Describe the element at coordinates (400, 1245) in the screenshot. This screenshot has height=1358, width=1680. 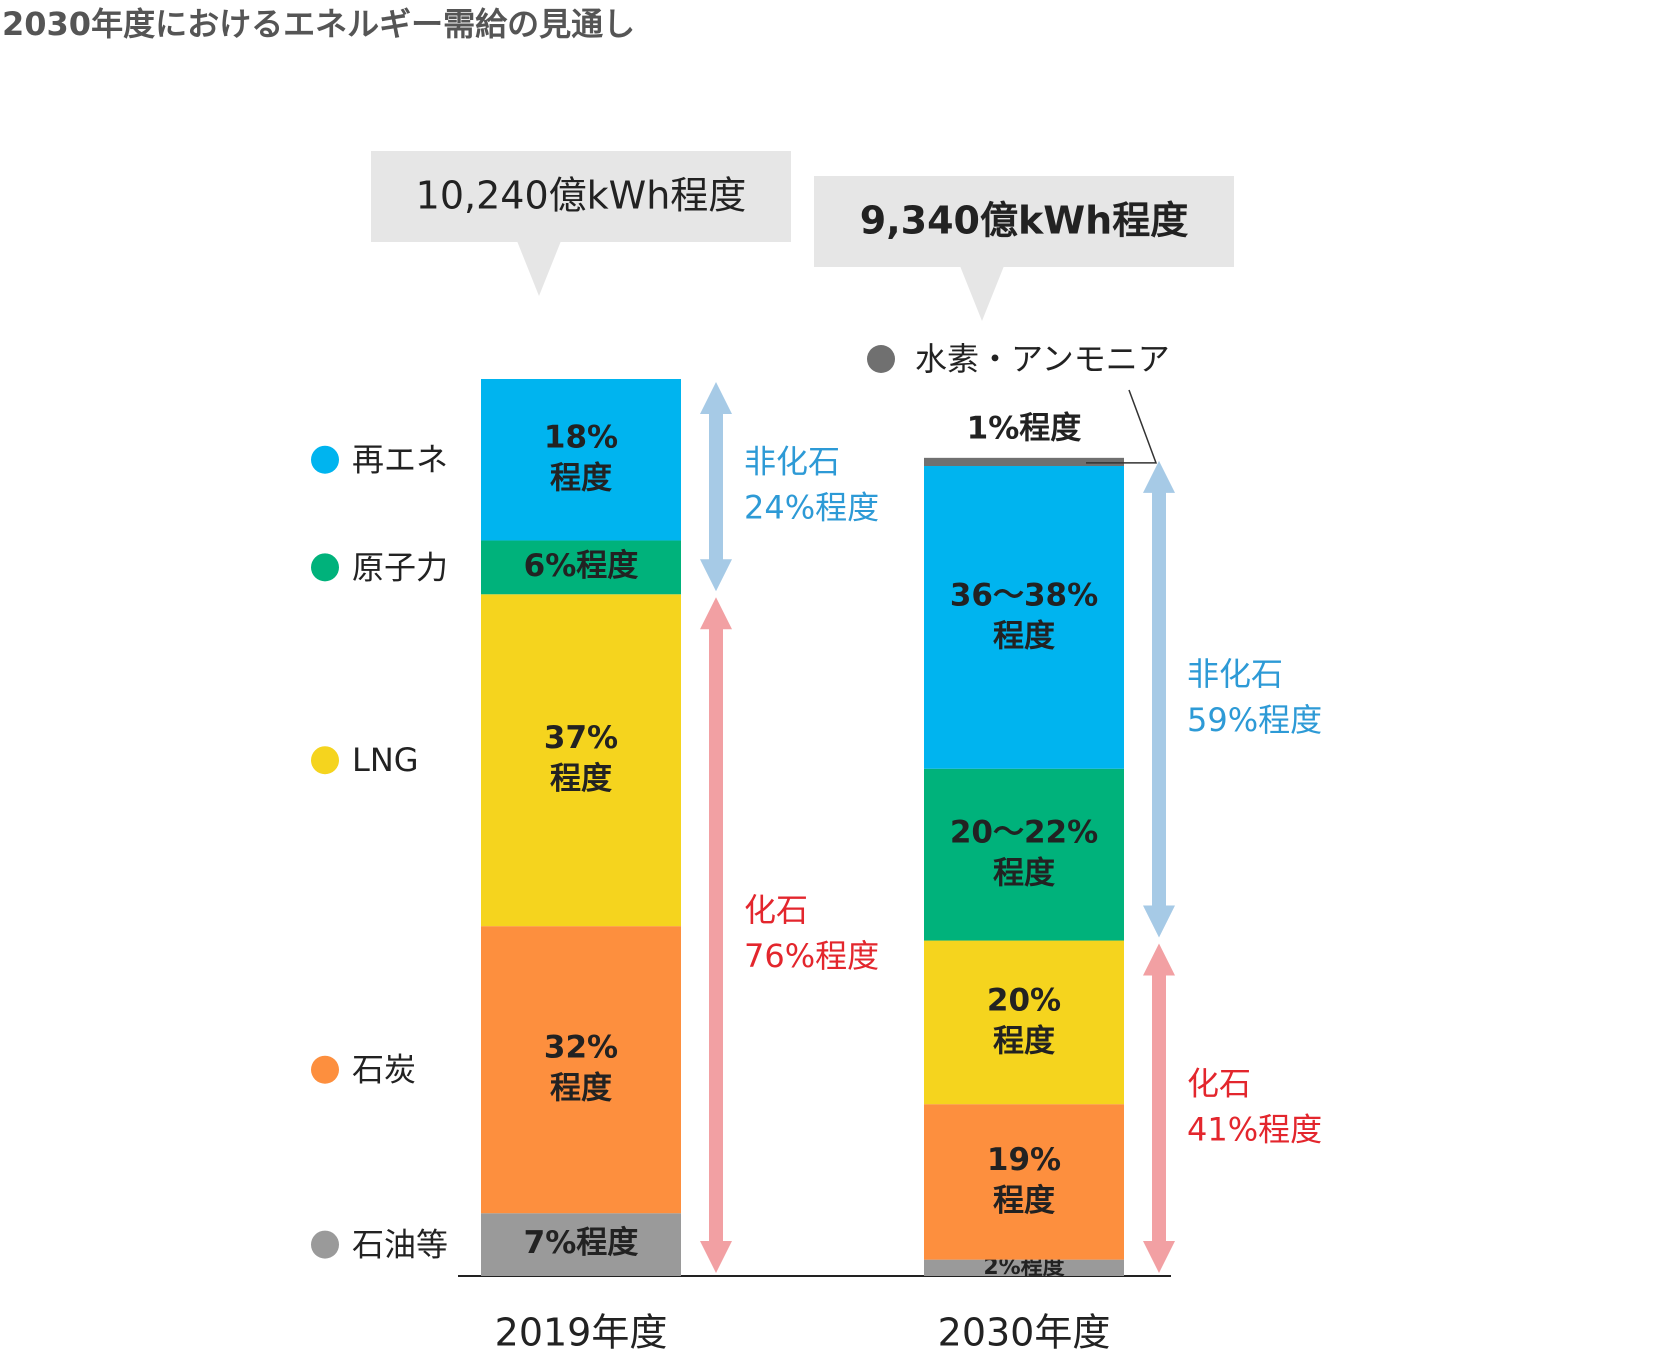
I see `legend-label: 石油等` at that location.